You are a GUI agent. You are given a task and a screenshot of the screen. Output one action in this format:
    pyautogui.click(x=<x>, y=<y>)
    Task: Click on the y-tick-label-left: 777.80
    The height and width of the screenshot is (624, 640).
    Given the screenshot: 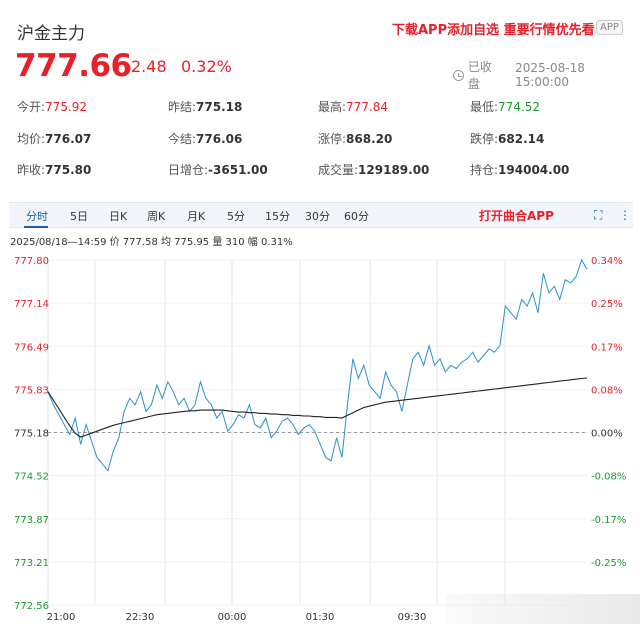 What is the action you would take?
    pyautogui.click(x=31, y=261)
    